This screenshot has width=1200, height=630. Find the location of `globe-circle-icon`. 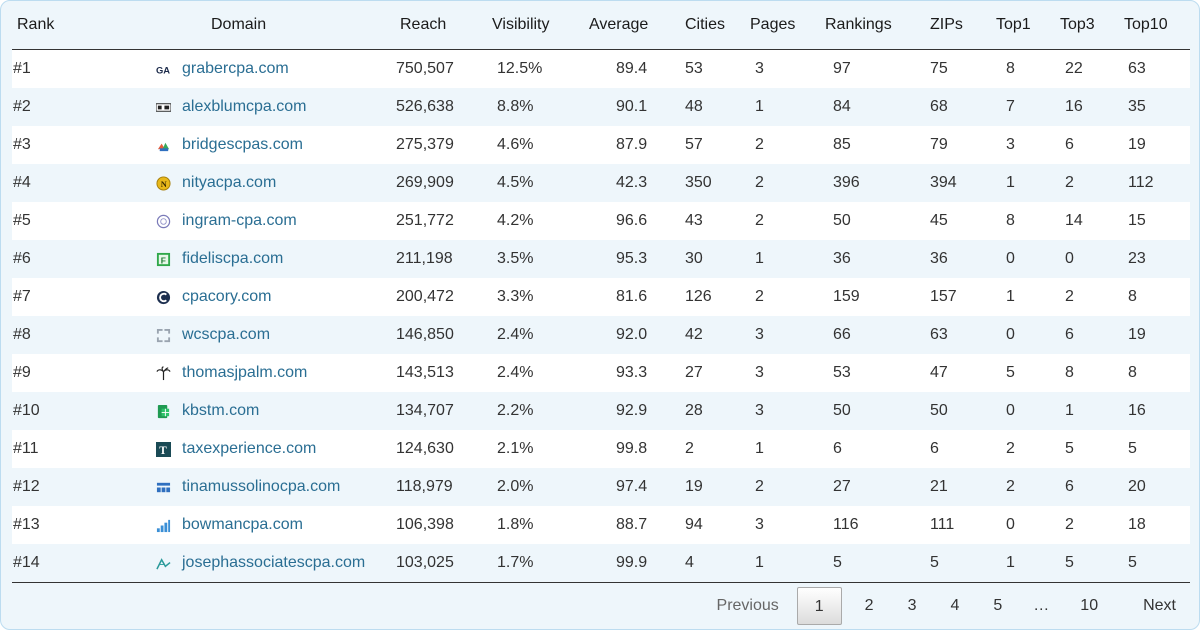

globe-circle-icon is located at coordinates (163, 221).